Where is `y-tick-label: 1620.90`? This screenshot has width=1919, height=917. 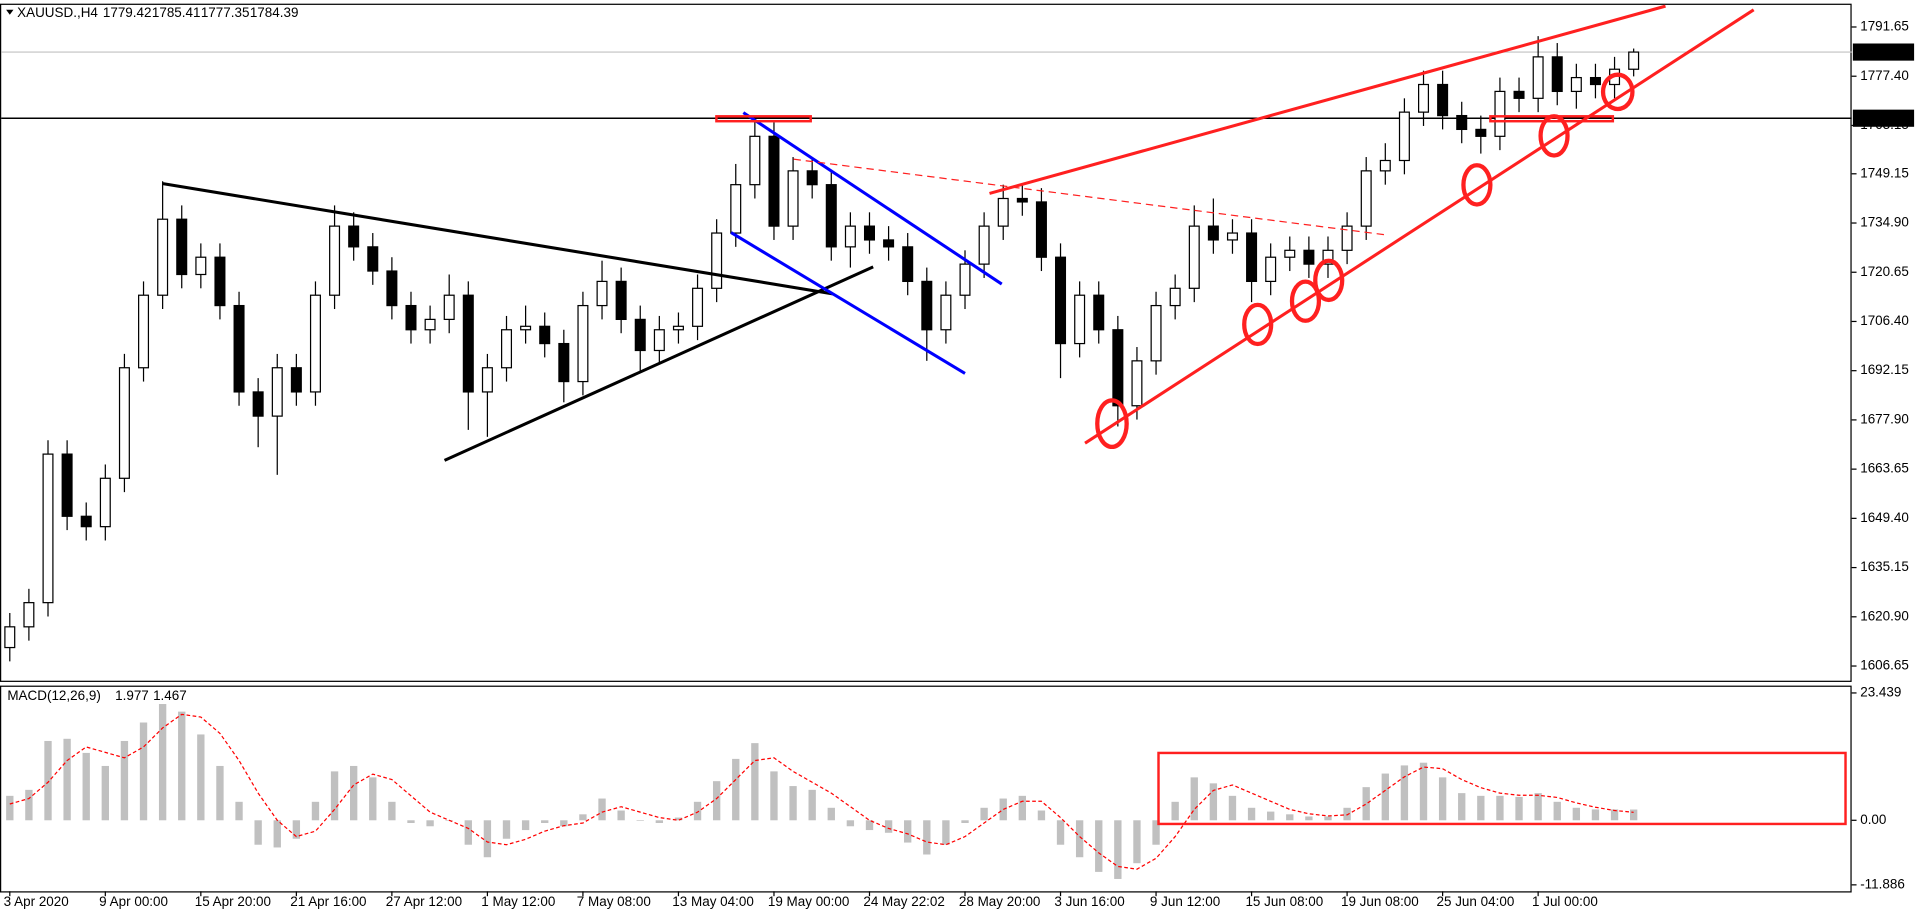
y-tick-label: 1620.90 is located at coordinates (1884, 615).